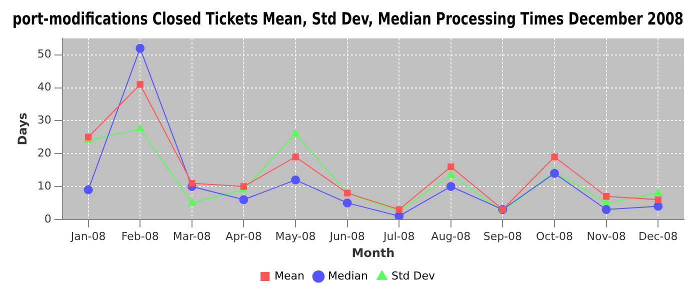  I want to click on x-tick-label: May-08, so click(295, 236).